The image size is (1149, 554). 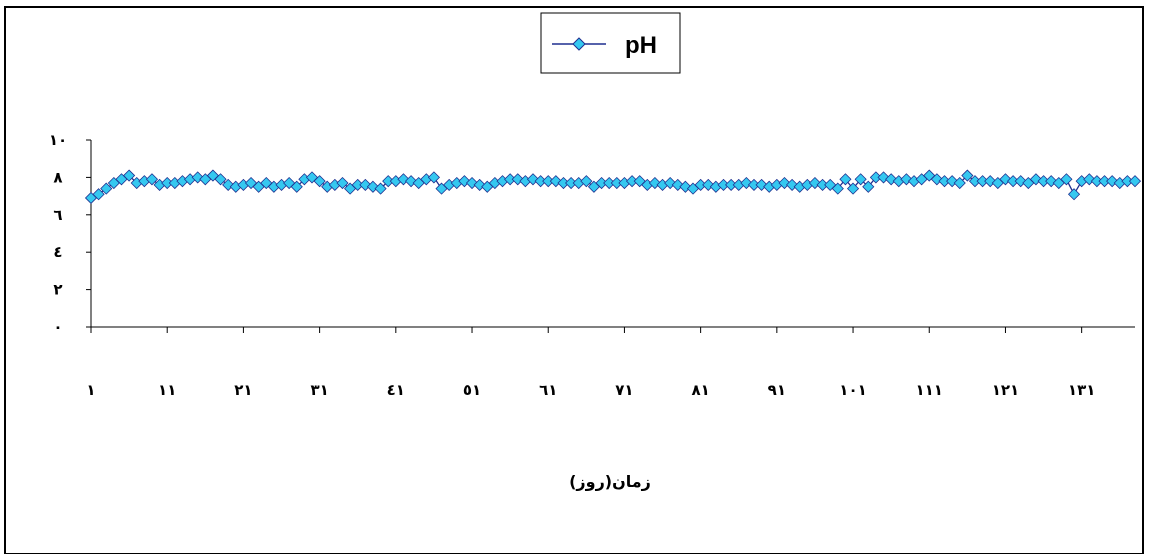 What do you see at coordinates (624, 390) in the screenshot?
I see `x-tick-label: ۷۱` at bounding box center [624, 390].